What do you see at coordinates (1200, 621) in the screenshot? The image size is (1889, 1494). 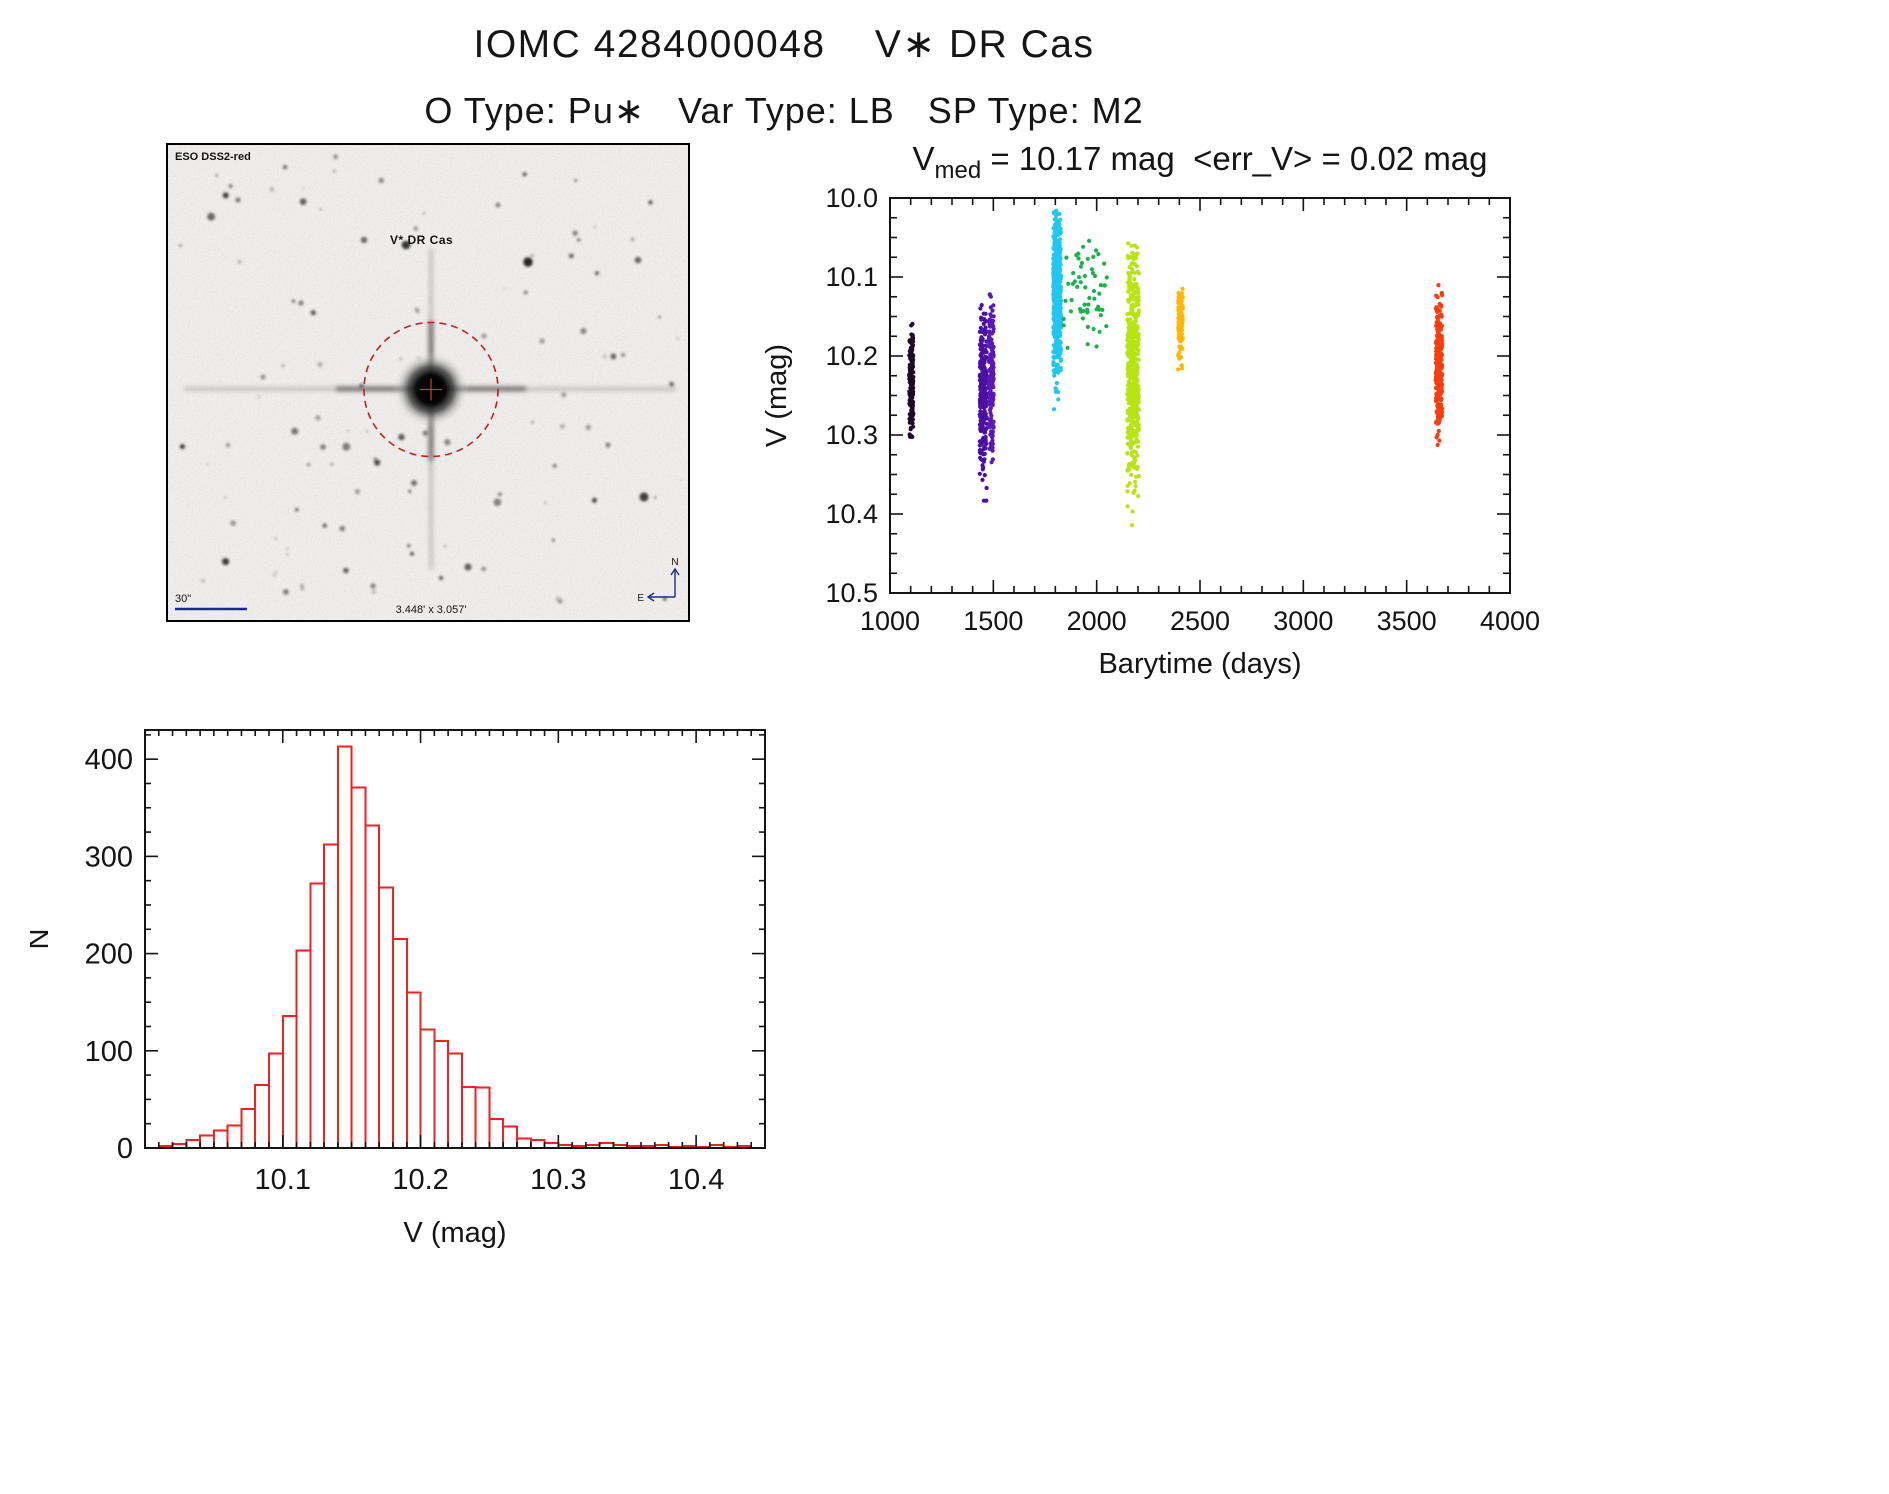 I see `svg-text: 2500` at bounding box center [1200, 621].